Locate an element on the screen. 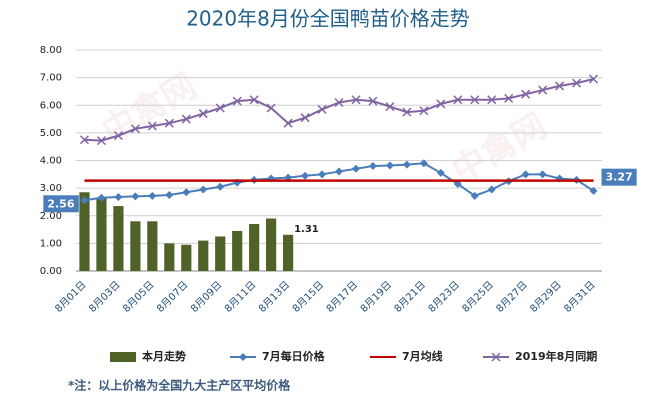  y-tick-label: 6.00 is located at coordinates (51, 105).